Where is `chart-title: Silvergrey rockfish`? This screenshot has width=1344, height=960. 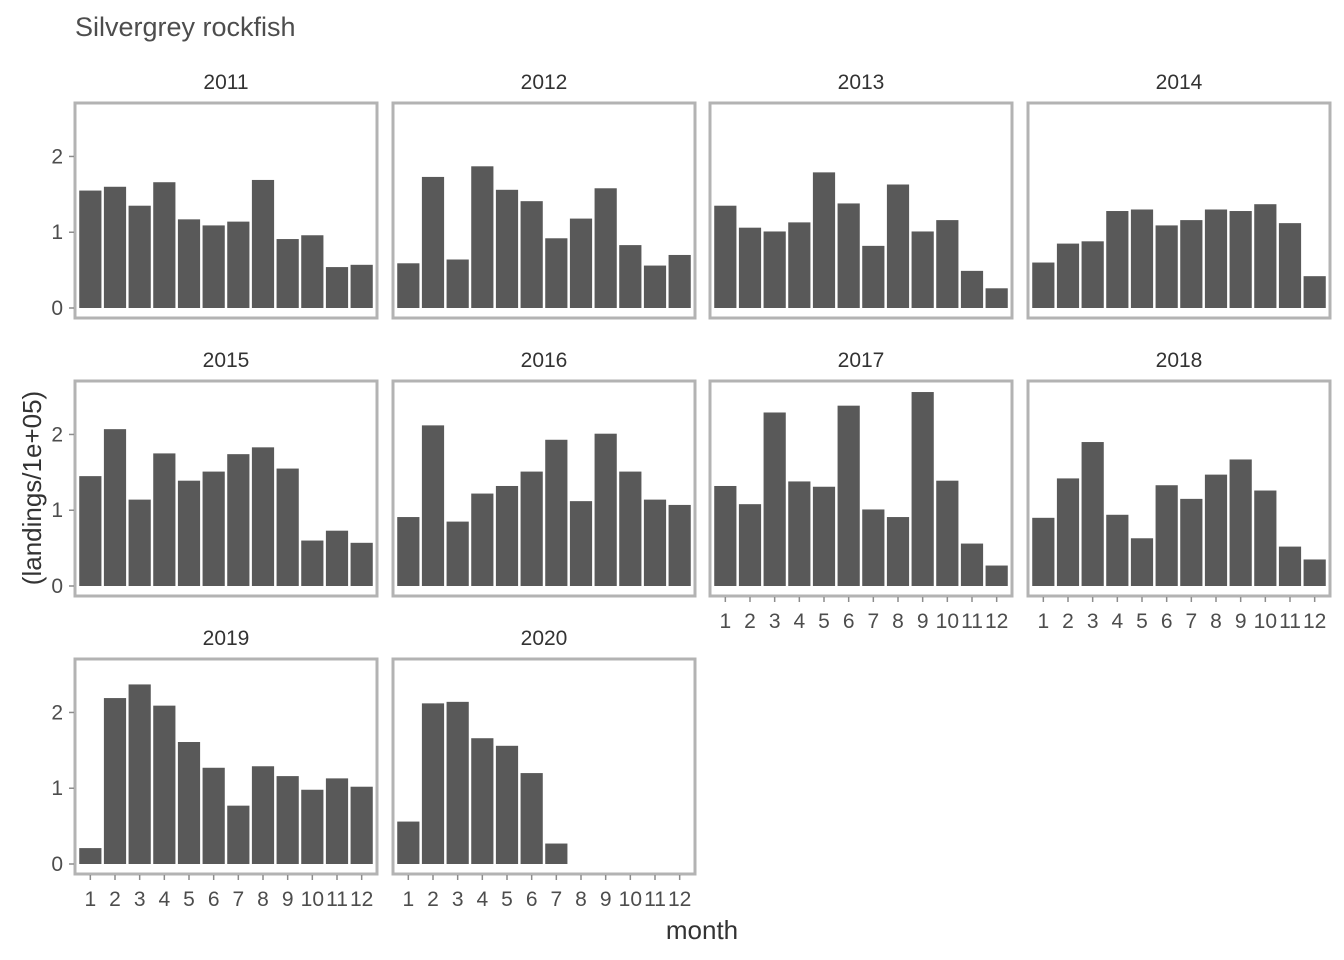
chart-title: Silvergrey rockfish is located at coordinates (185, 27).